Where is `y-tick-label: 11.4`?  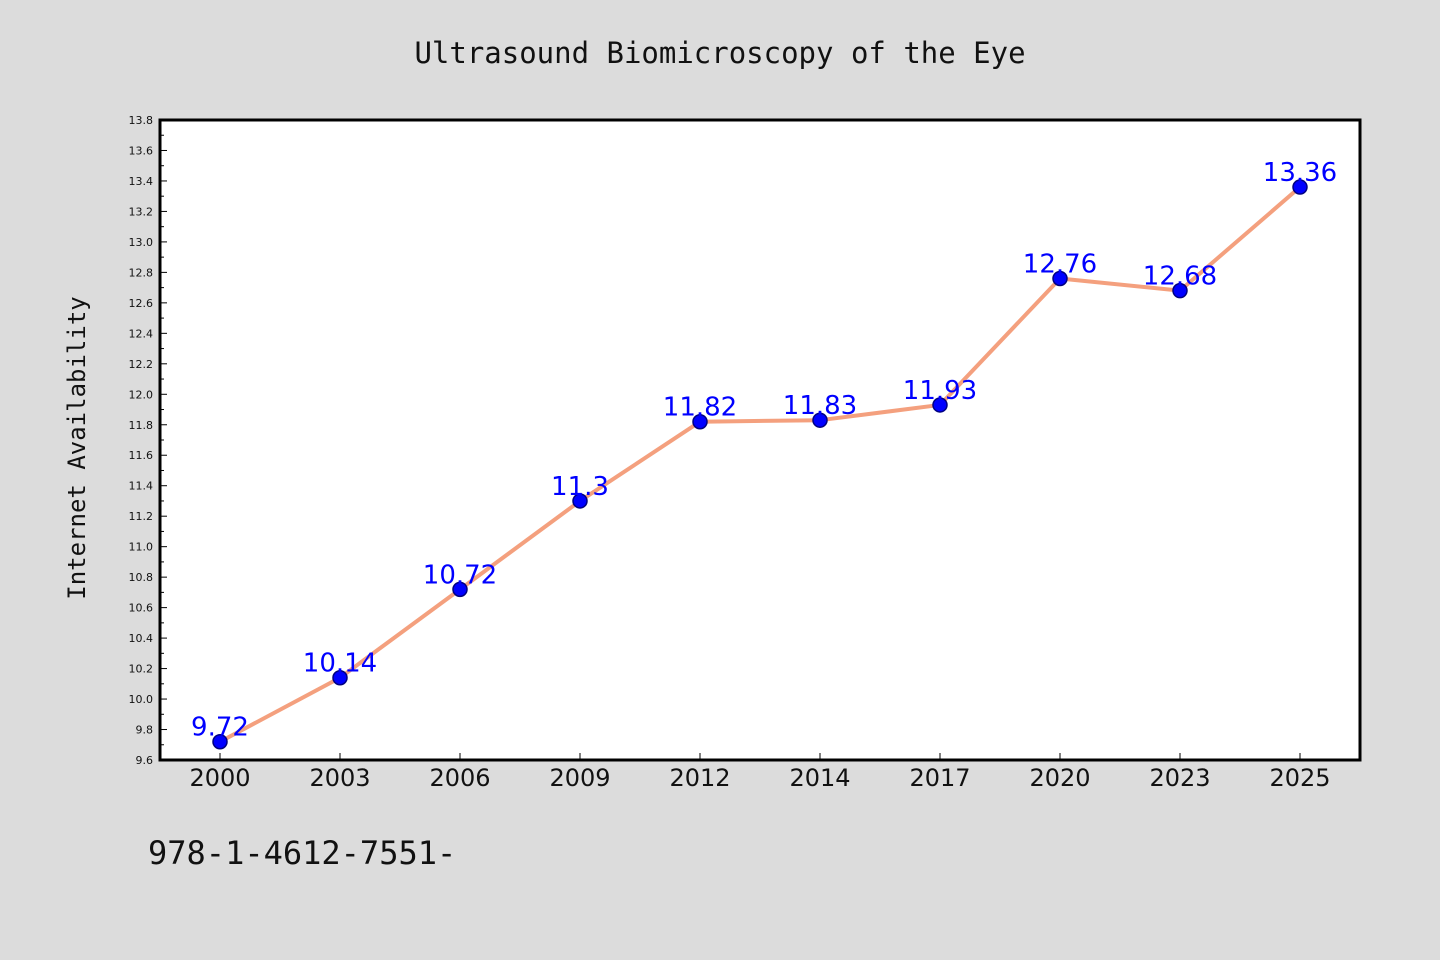
y-tick-label: 11.4 is located at coordinates (141, 486).